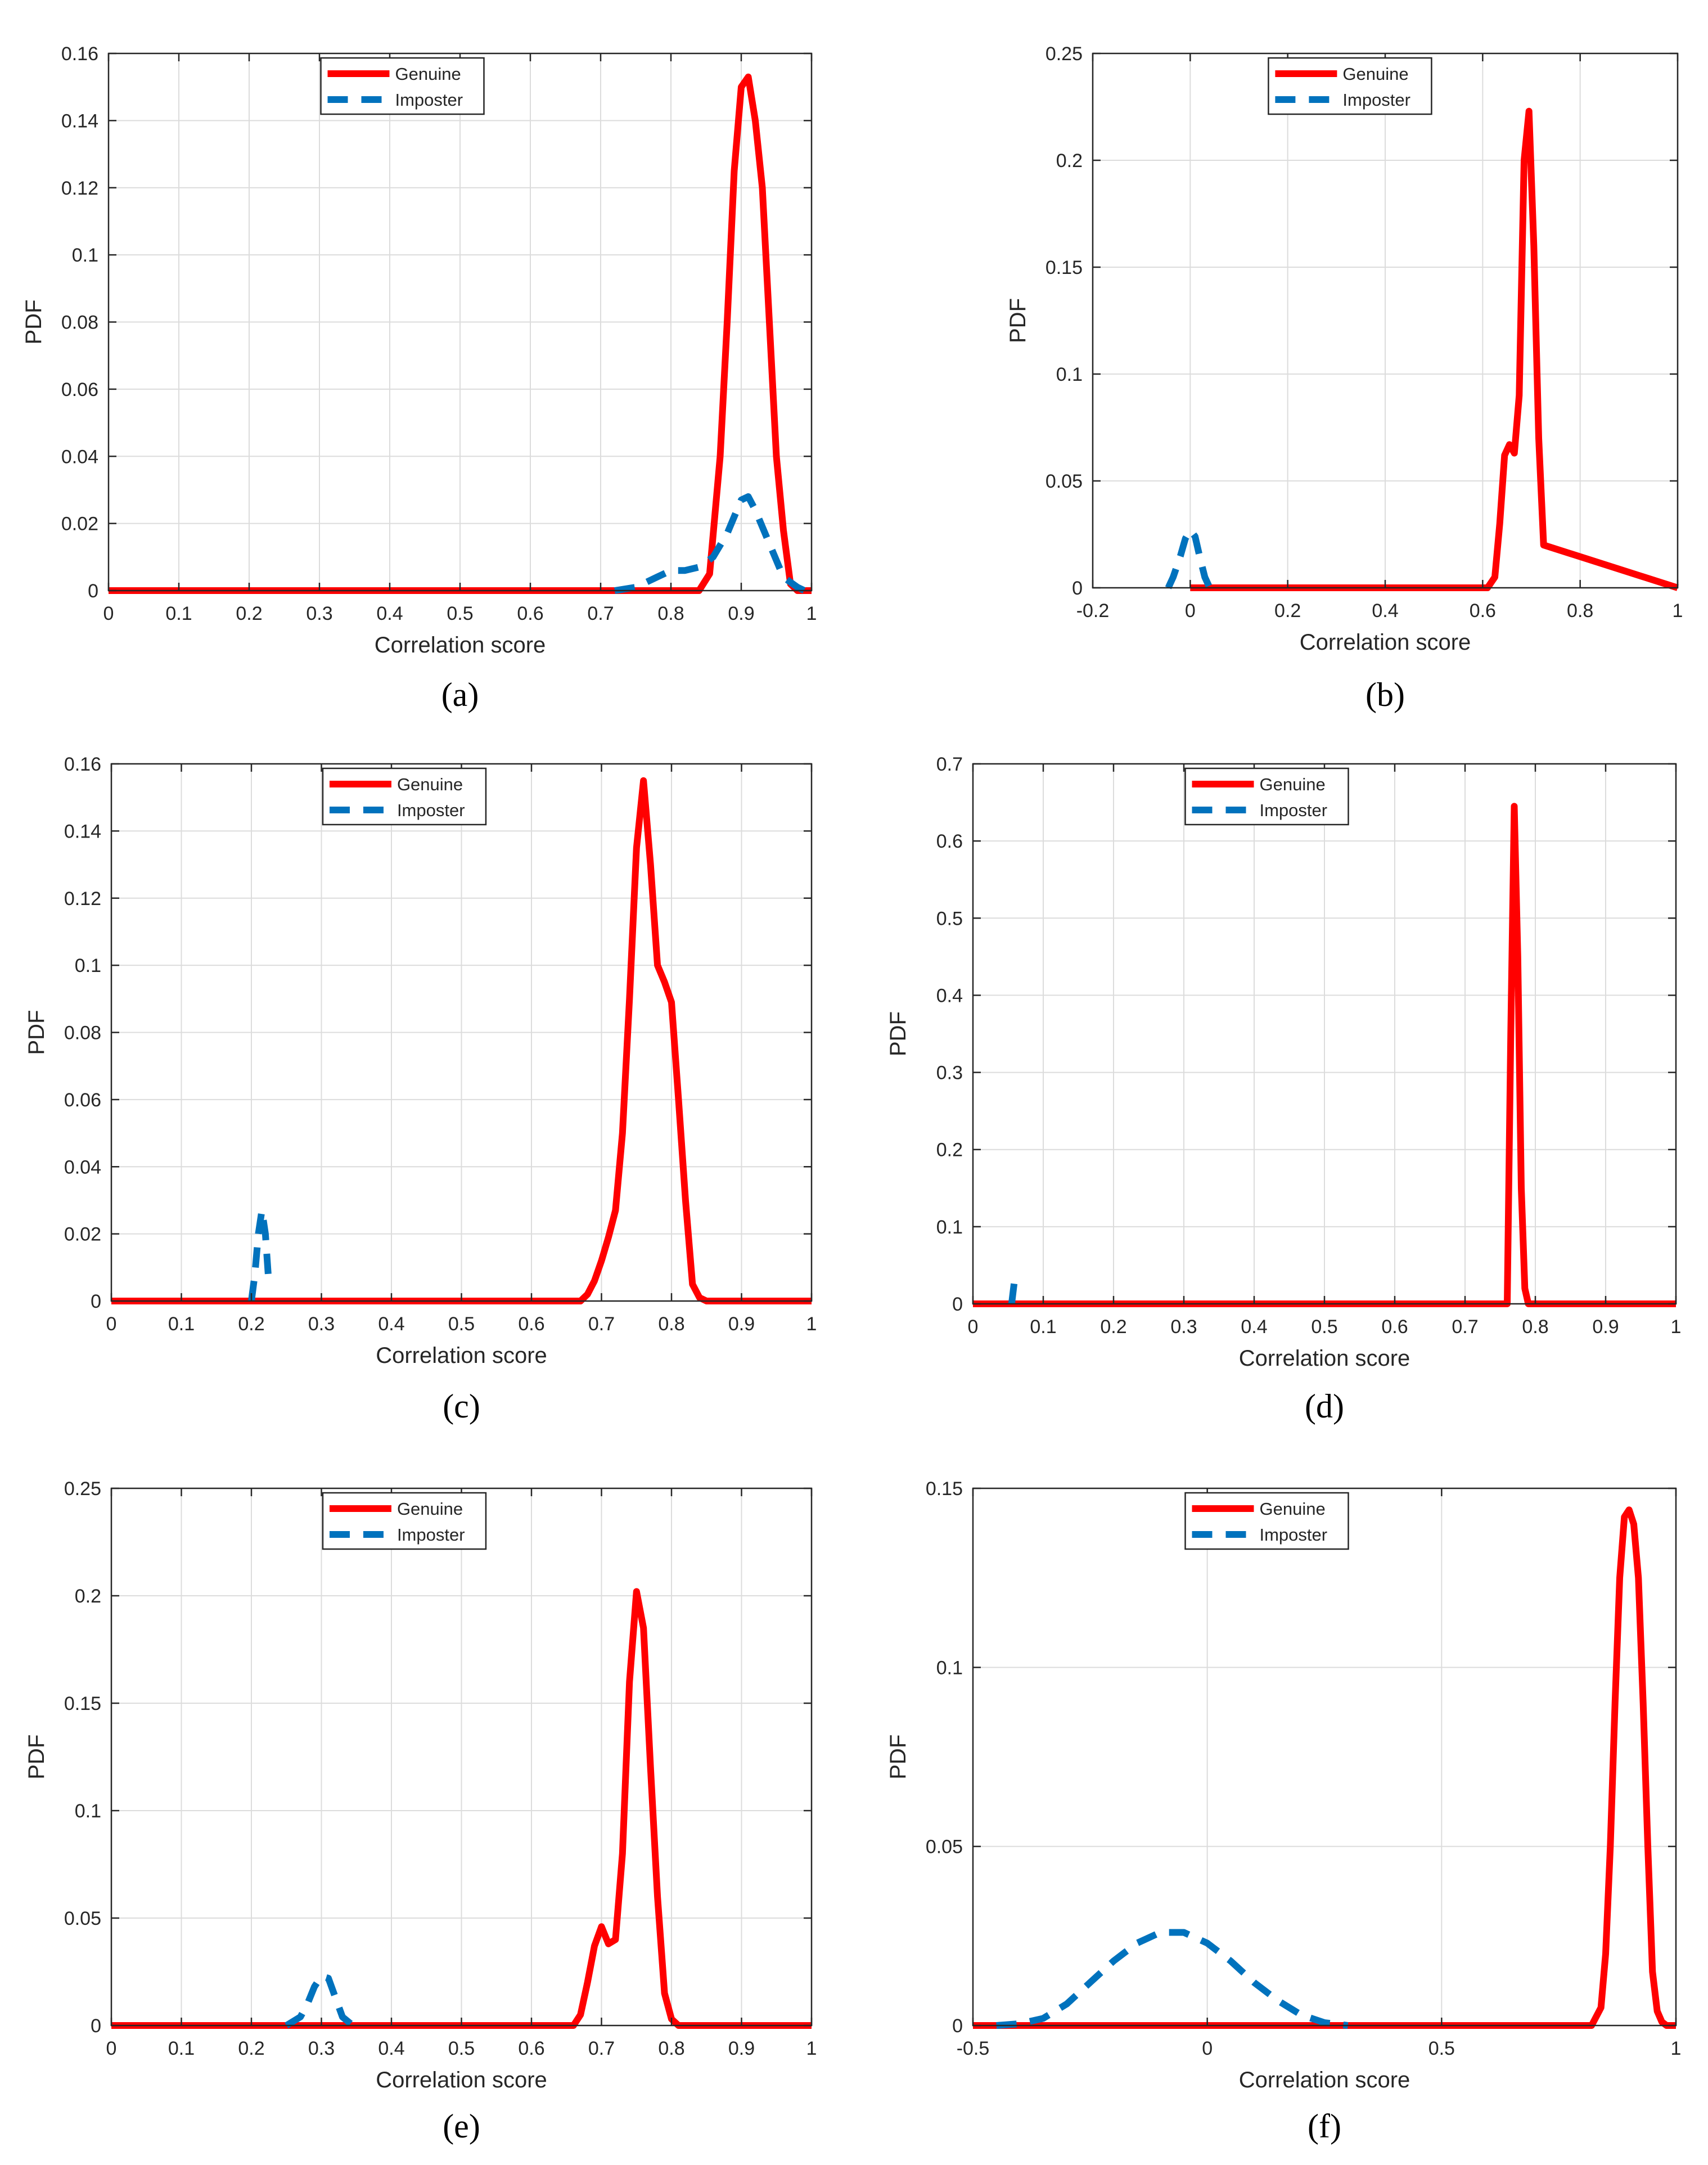 This screenshot has width=1708, height=2165. What do you see at coordinates (949, 841) in the screenshot?
I see `y-tick-label: 0.6` at bounding box center [949, 841].